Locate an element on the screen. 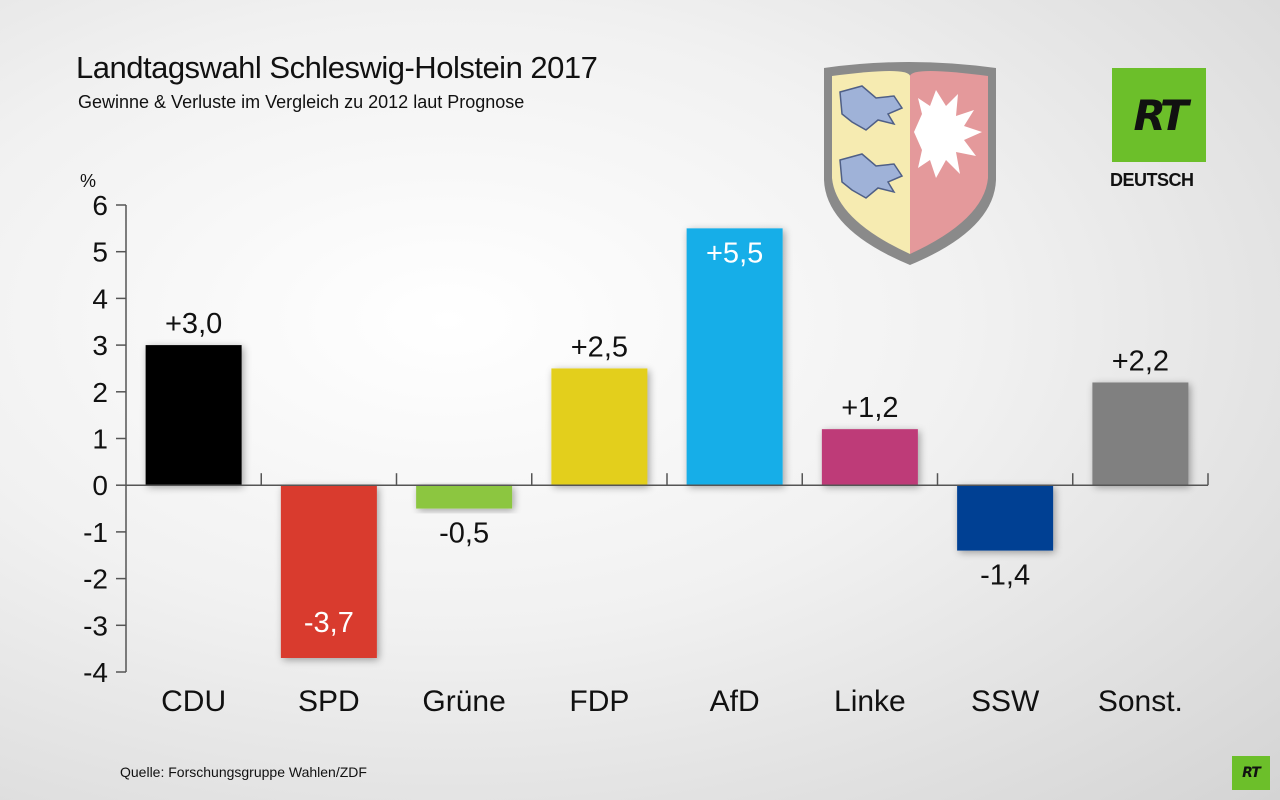 The width and height of the screenshot is (1280, 800). x-category-label: SSW is located at coordinates (1005, 701).